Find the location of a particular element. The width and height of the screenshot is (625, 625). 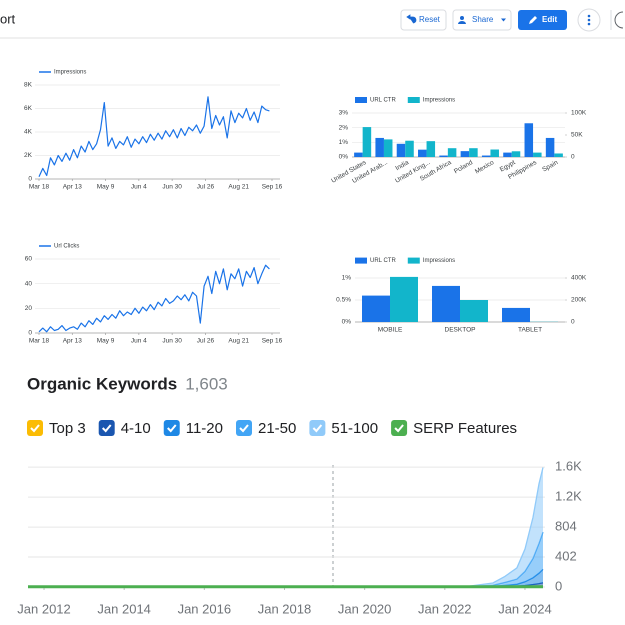

x-tick-label: Jul 26 is located at coordinates (206, 187).